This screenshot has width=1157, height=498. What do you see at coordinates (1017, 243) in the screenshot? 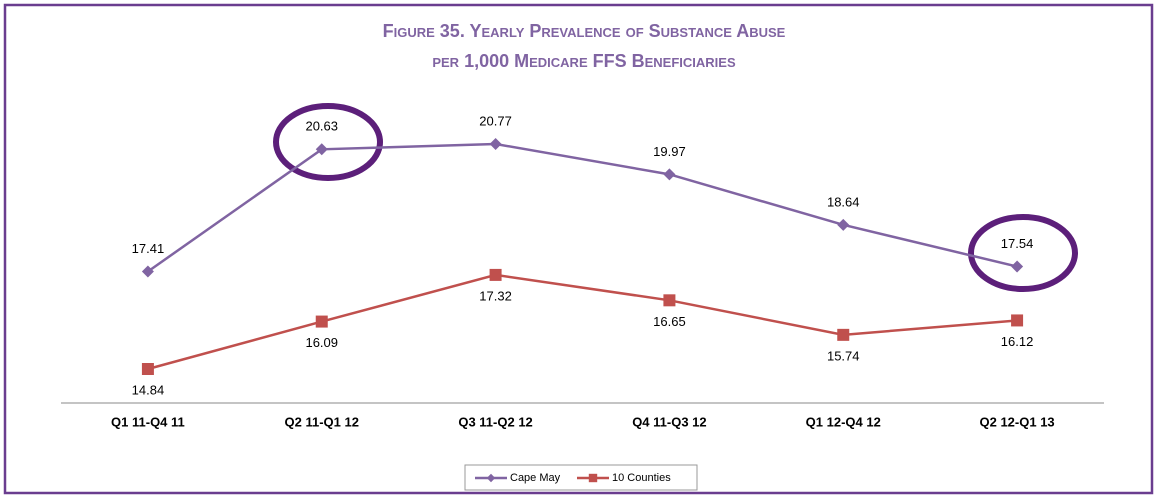
I see `data-label: 17.54` at bounding box center [1017, 243].